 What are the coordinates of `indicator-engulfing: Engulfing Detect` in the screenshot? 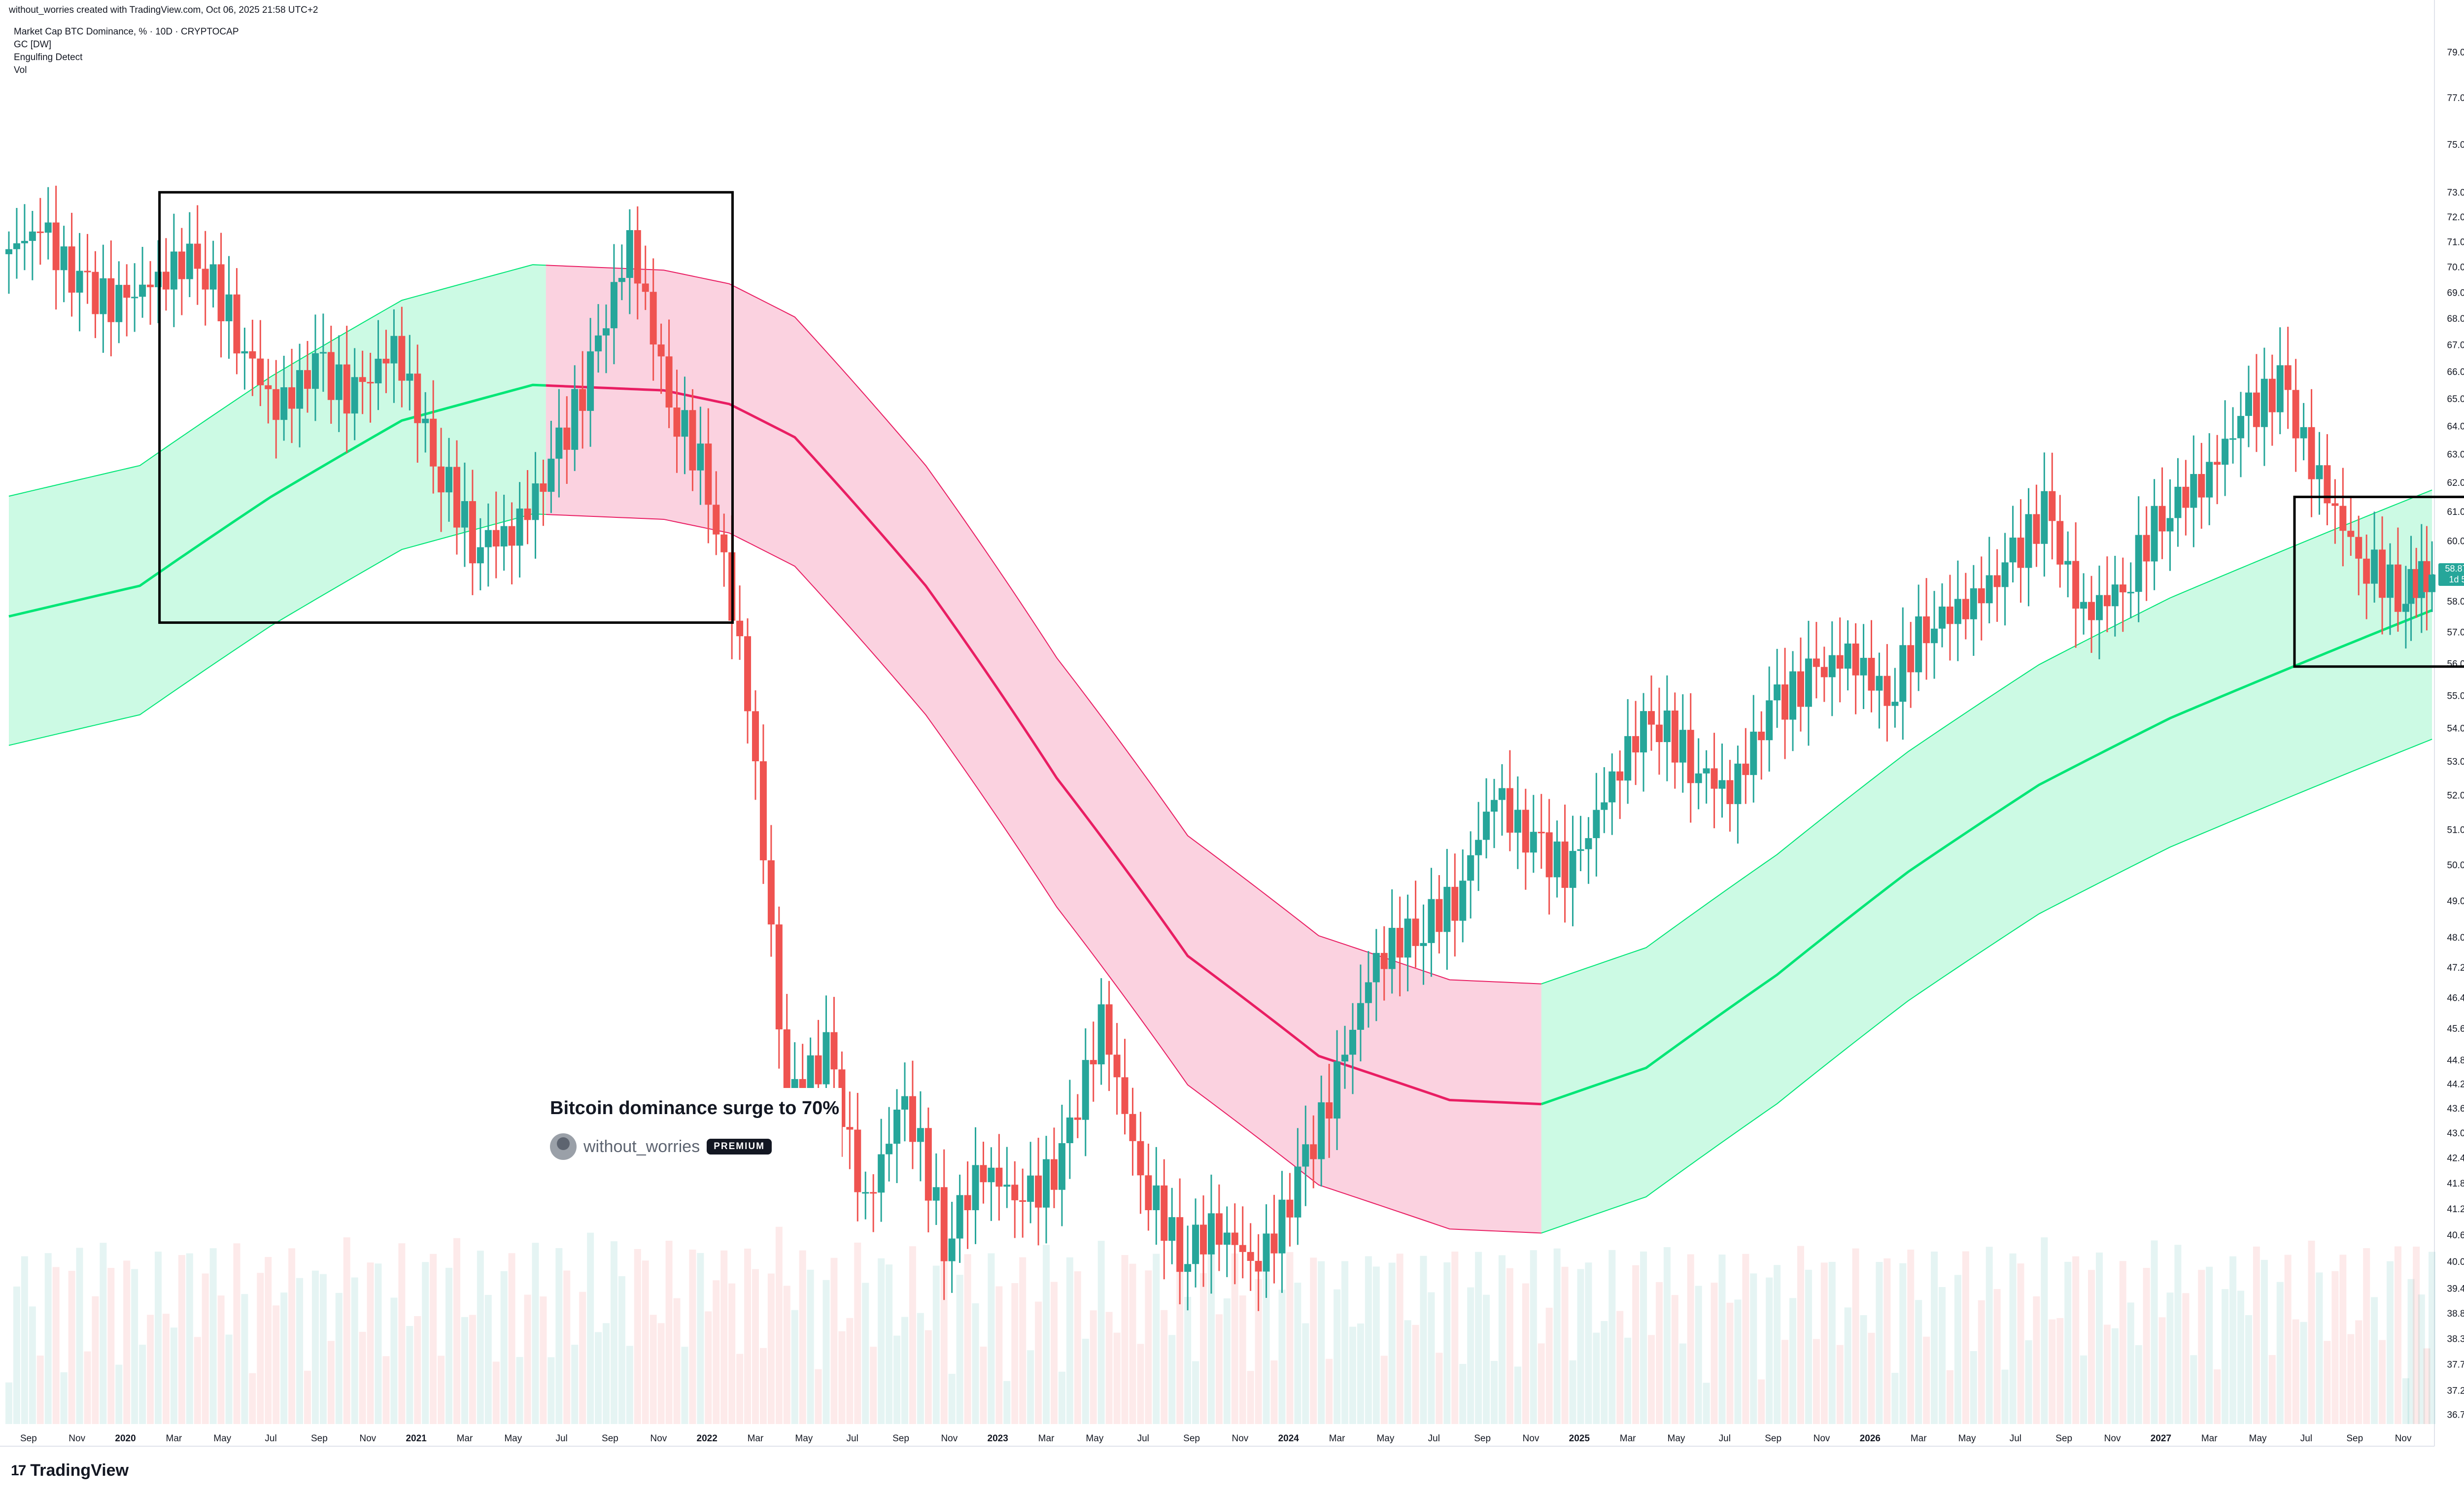 It's located at (48, 57).